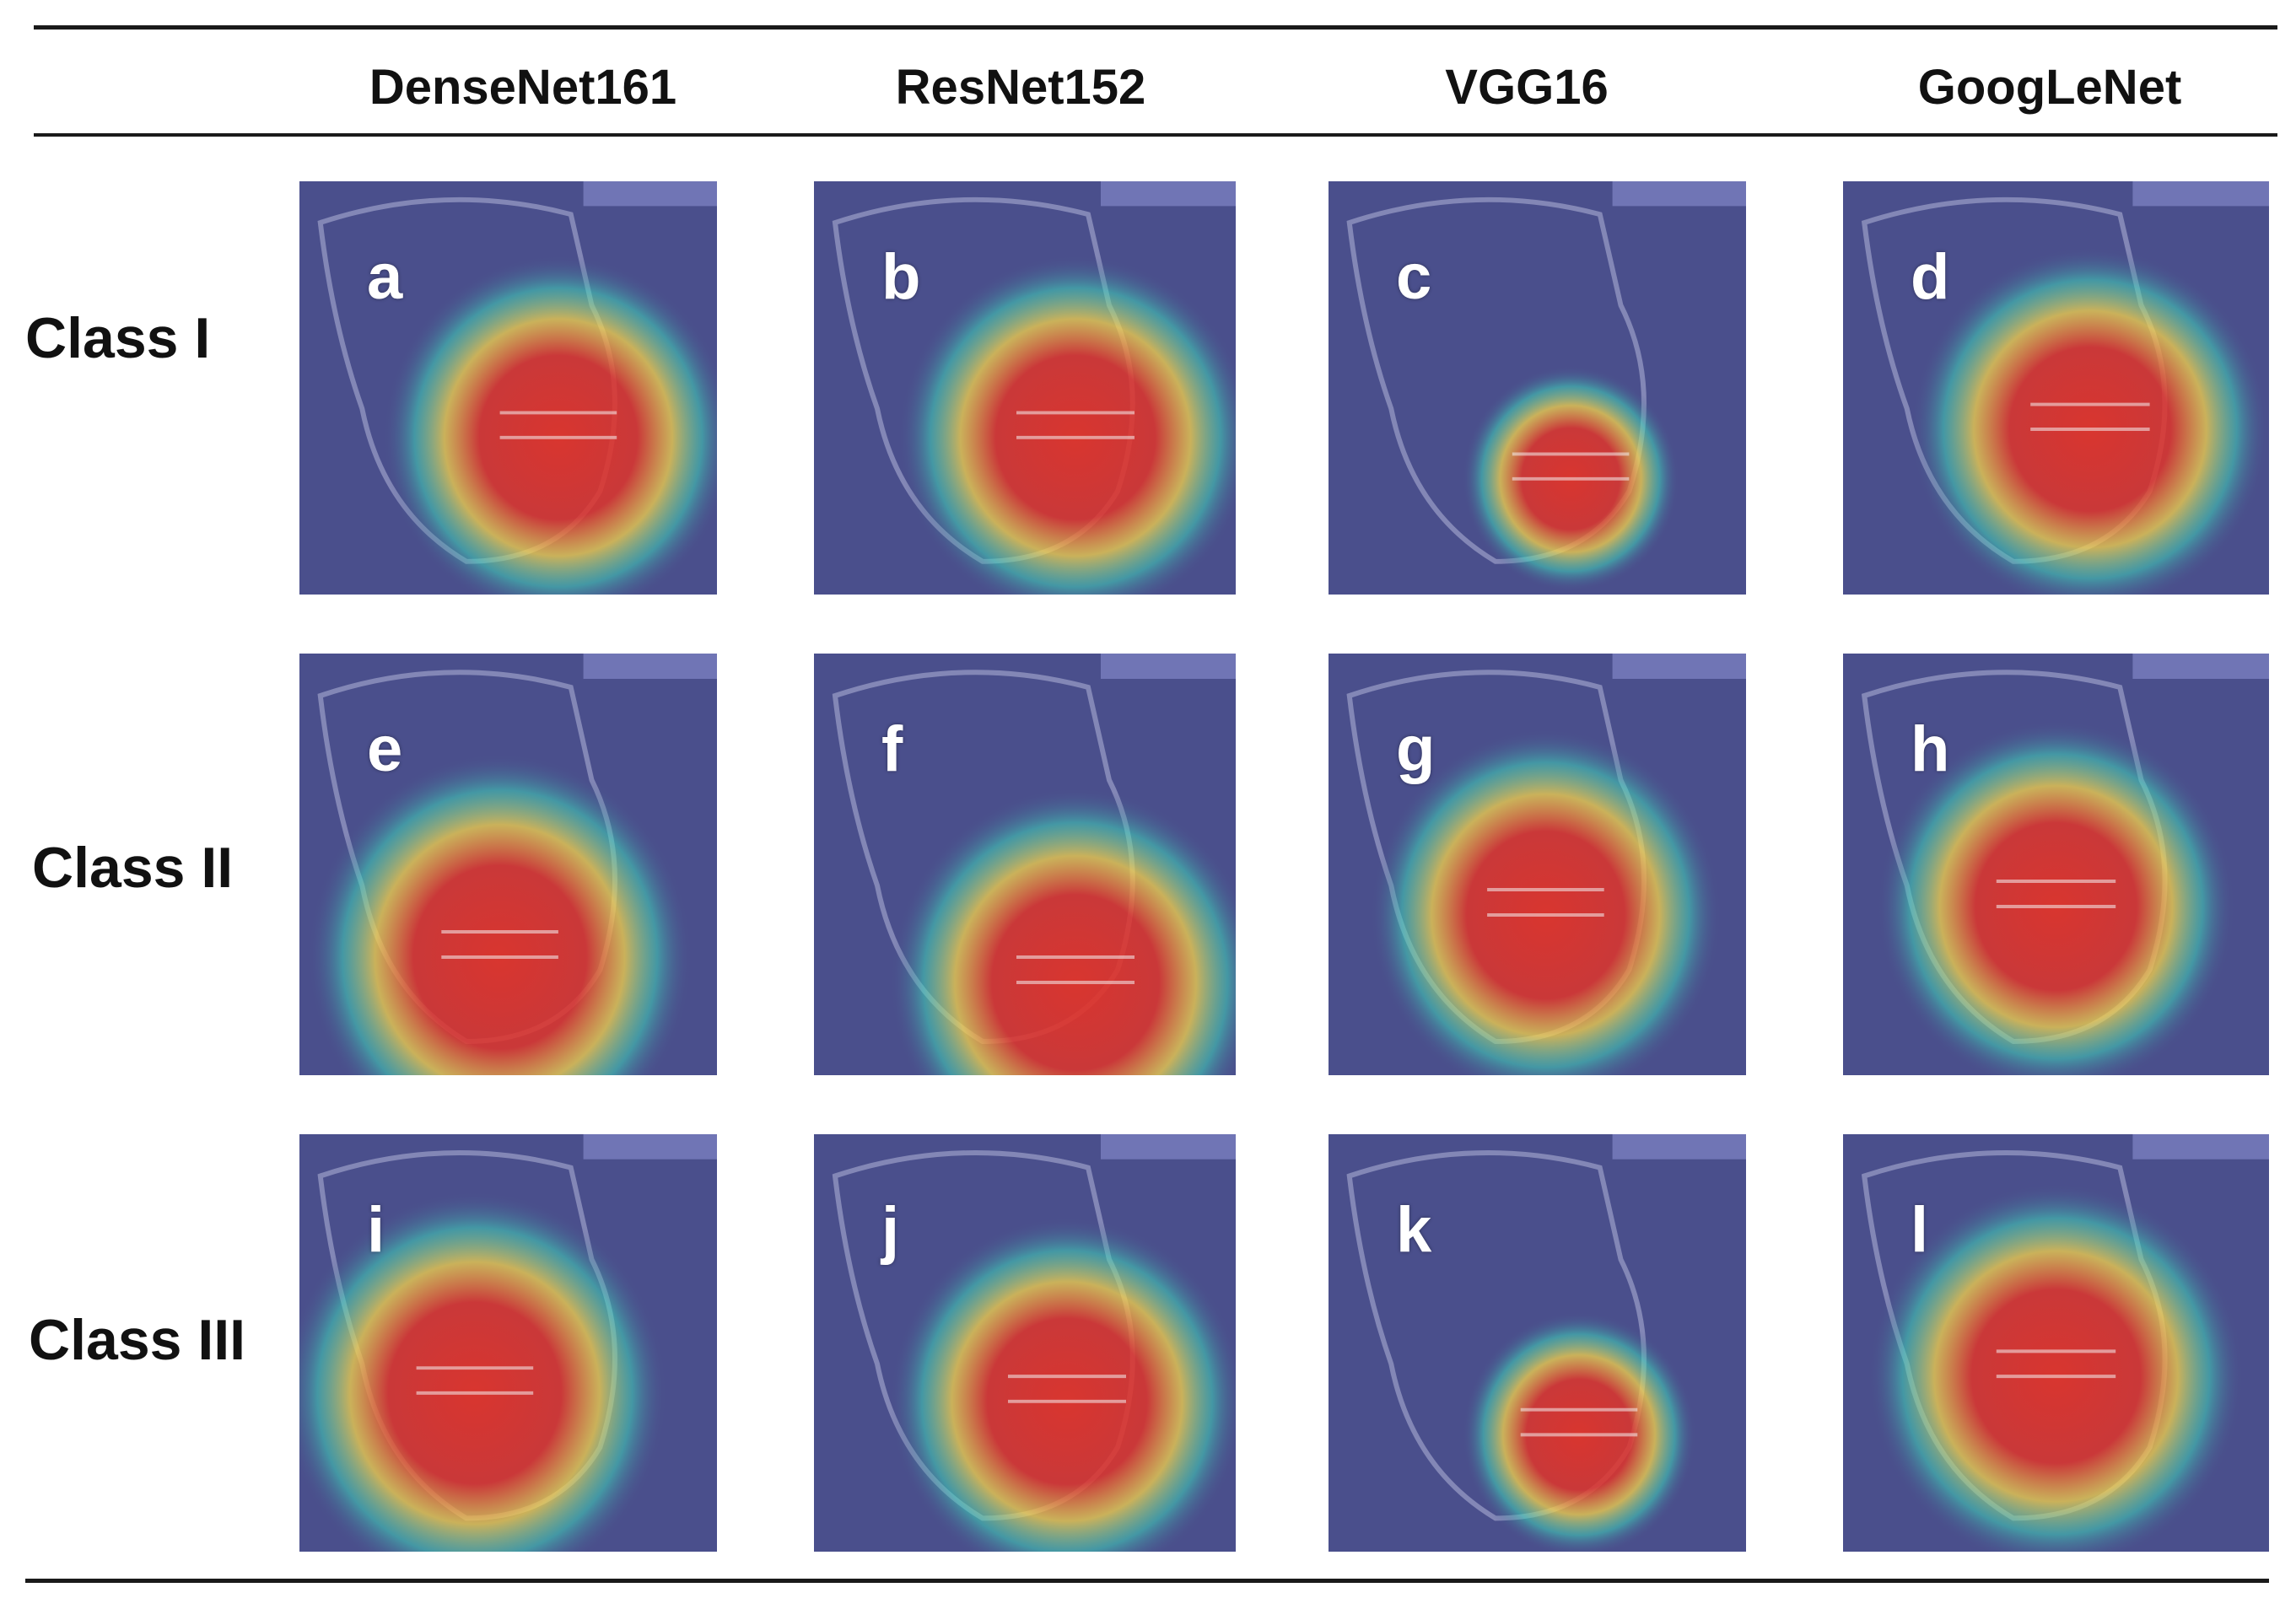 The height and width of the screenshot is (1609, 2296). I want to click on panel-letter: i, so click(376, 1230).